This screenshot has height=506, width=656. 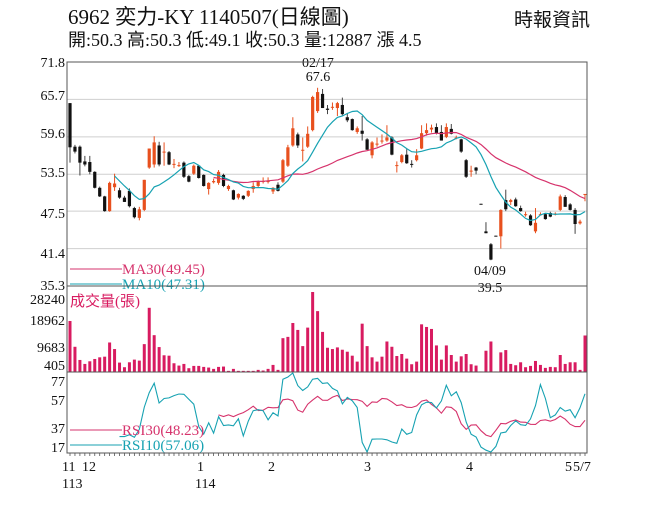 I want to click on price-y-axis: 71.8 65.7 59.6 53.5 47.5 41.4 35.3, so click(x=53, y=175).